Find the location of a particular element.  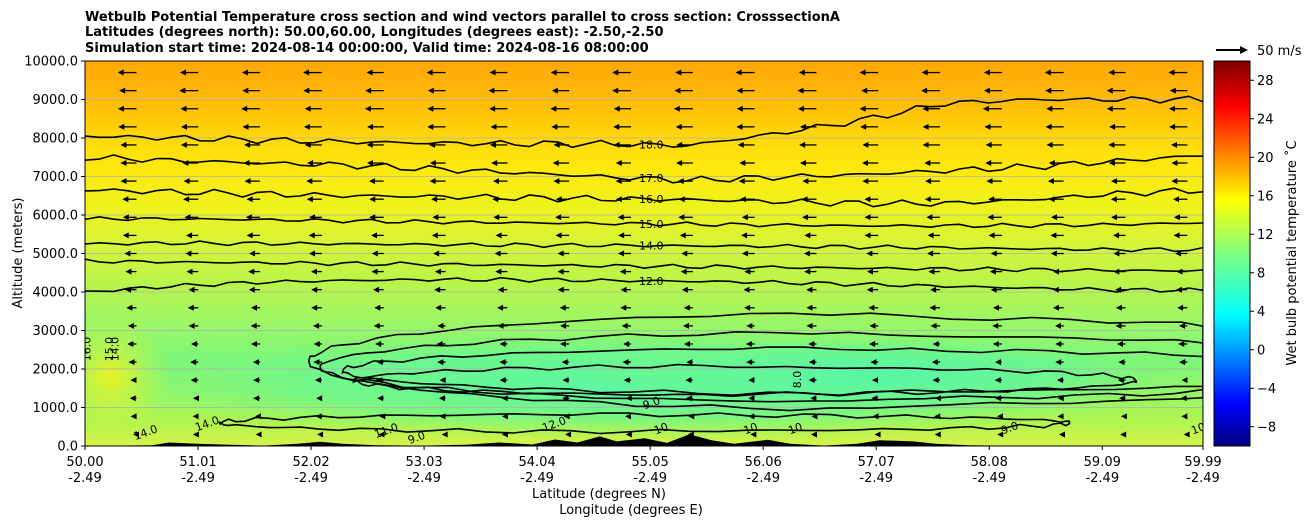

x-tick-label-lat: 59.09 is located at coordinates (1102, 462).